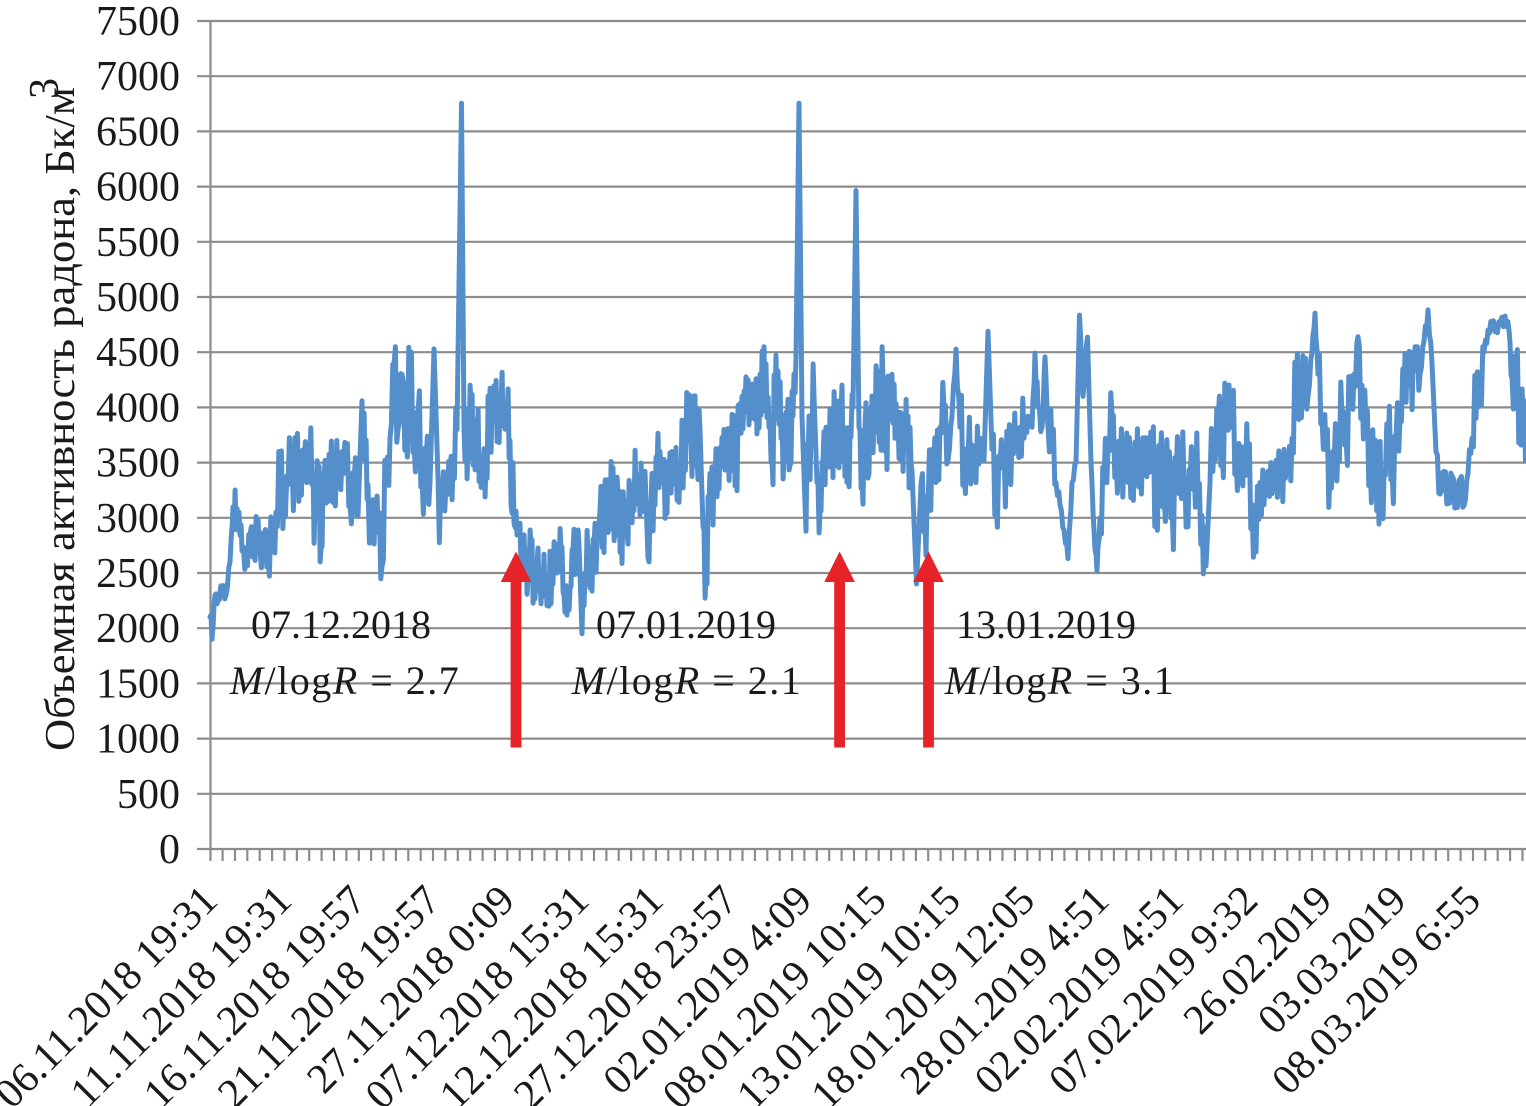 The width and height of the screenshot is (1526, 1106). I want to click on svg-text:Объемная активность радона, Бк: Объемная активность радона, Бк/м, so click(61, 419).